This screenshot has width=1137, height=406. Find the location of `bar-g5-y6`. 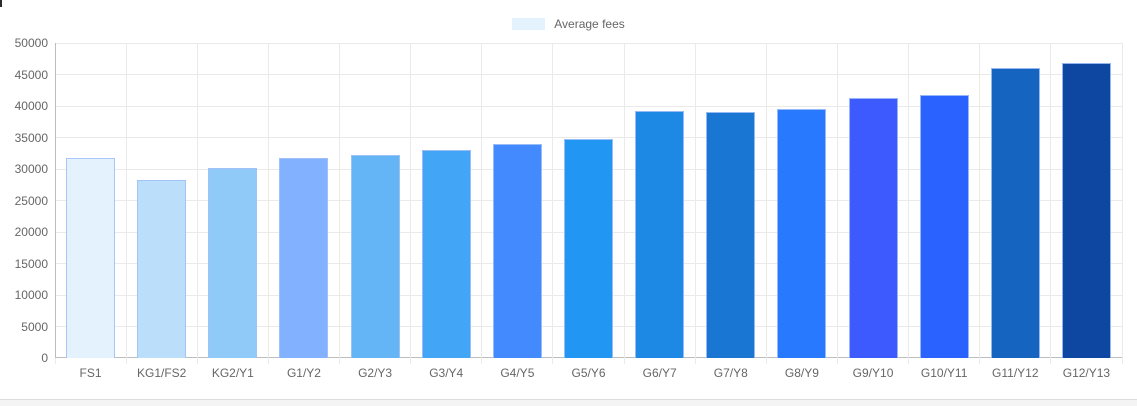

bar-g5-y6 is located at coordinates (588, 248).